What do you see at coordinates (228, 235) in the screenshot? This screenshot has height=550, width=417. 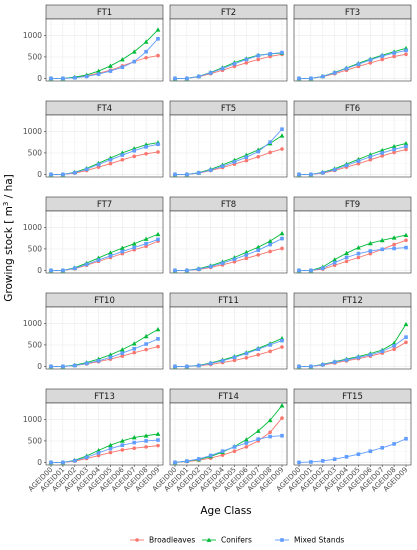 I see `panel-ft8: FT8` at bounding box center [228, 235].